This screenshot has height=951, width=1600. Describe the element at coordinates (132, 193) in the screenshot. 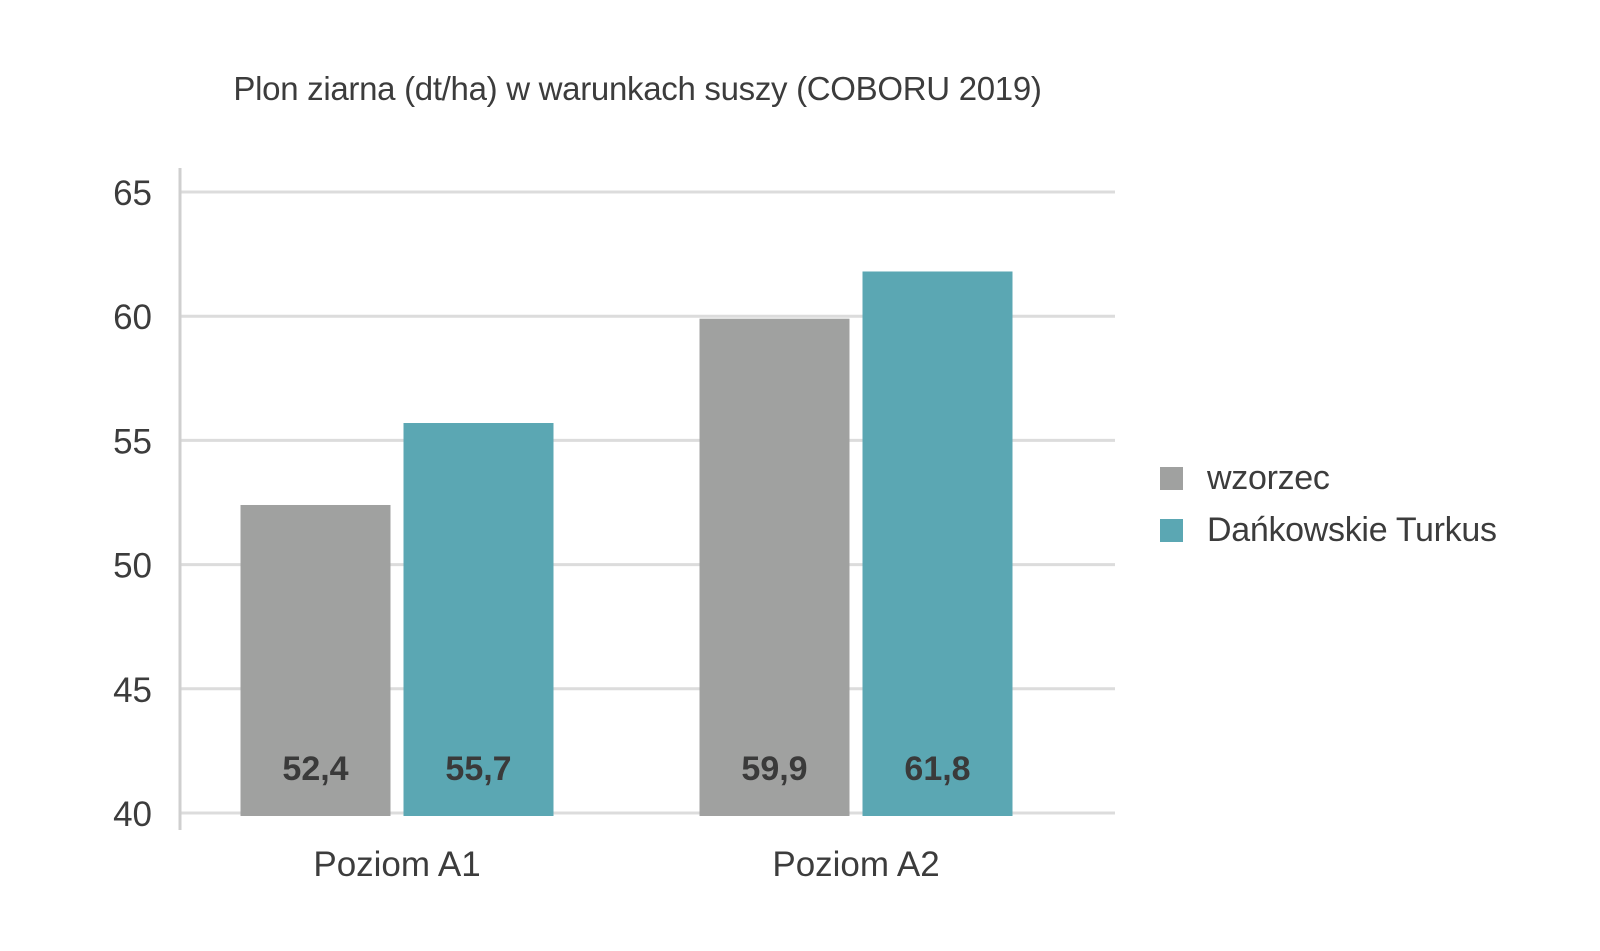

I see `y-tick-label-65: 65` at that location.